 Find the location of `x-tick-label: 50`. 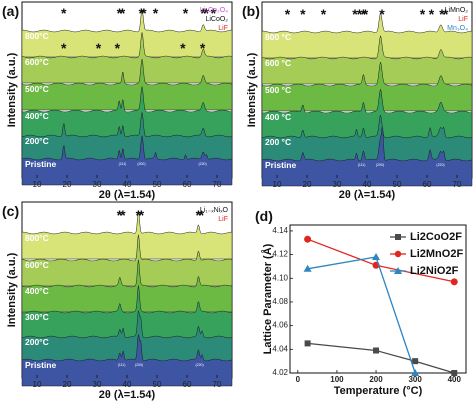

x-tick-label: 50 is located at coordinates (157, 384).